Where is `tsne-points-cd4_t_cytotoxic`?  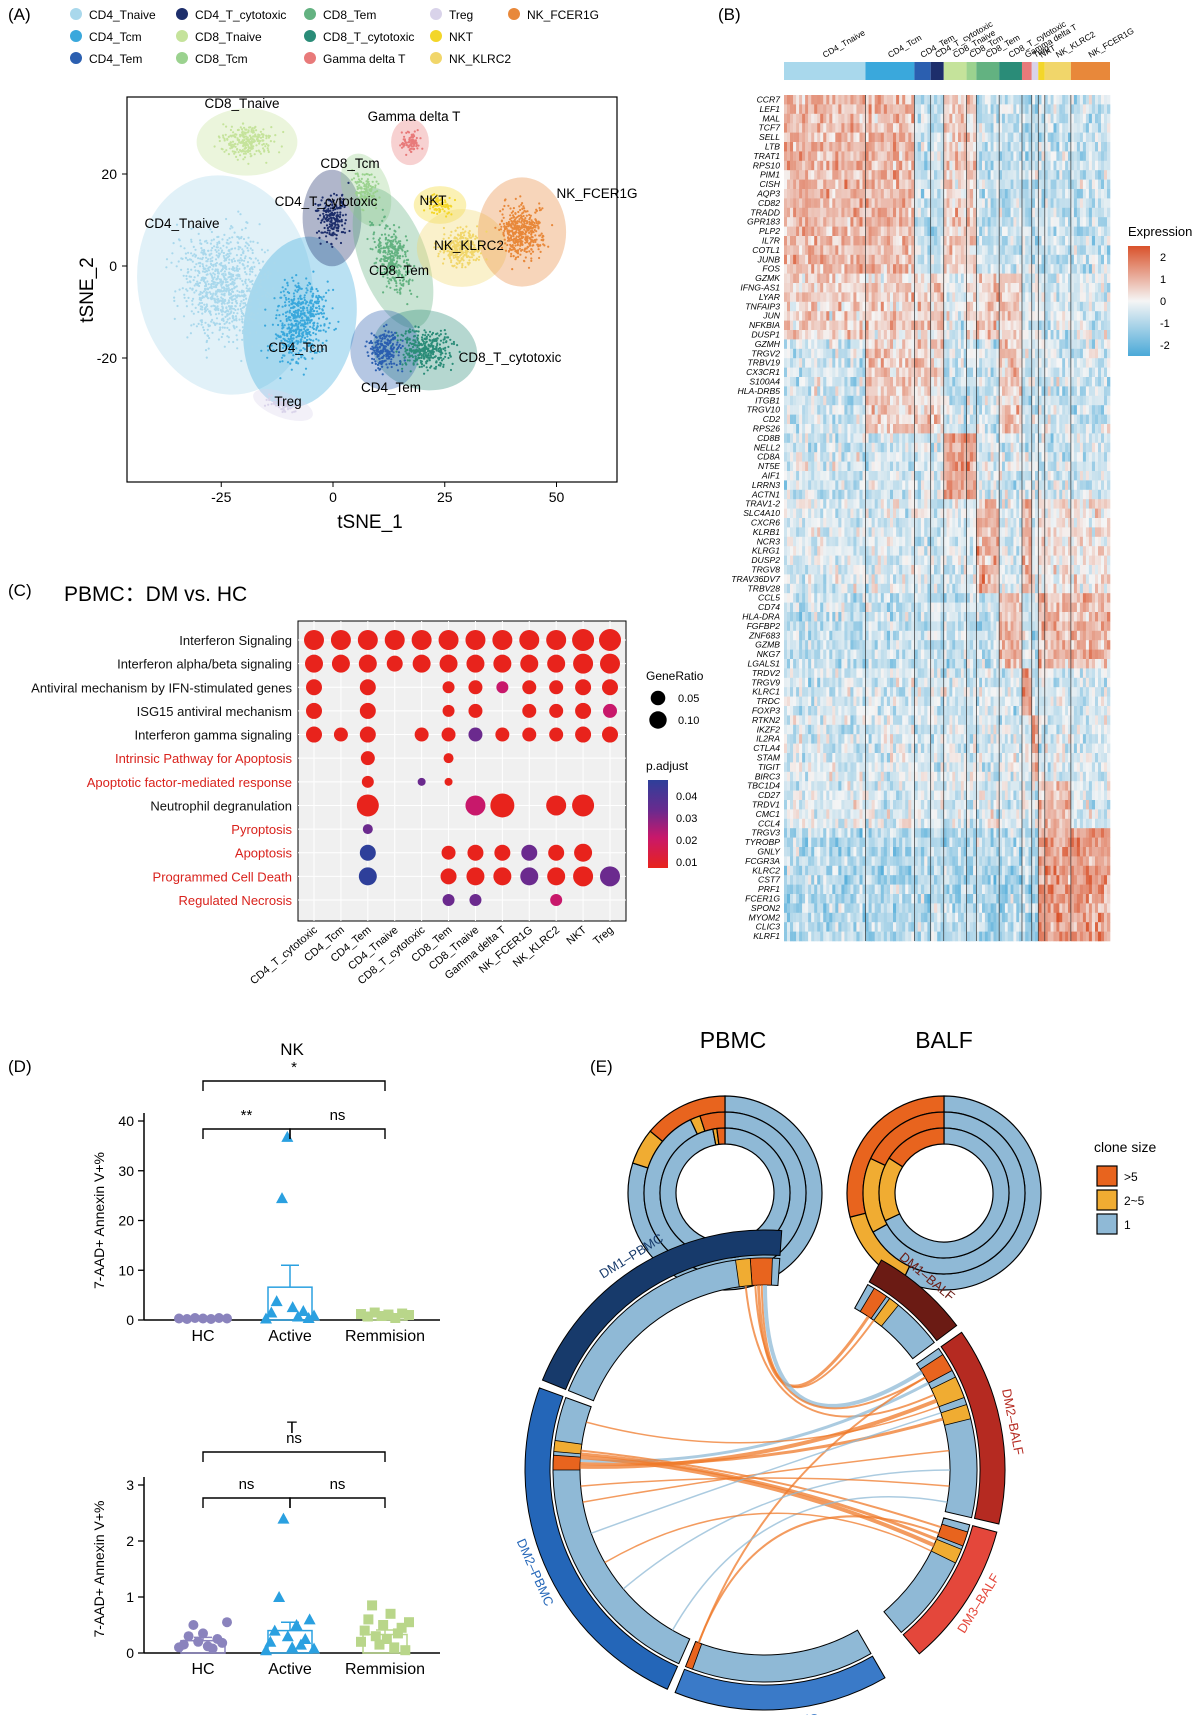 tsne-points-cd4_t_cytotoxic is located at coordinates (332, 214).